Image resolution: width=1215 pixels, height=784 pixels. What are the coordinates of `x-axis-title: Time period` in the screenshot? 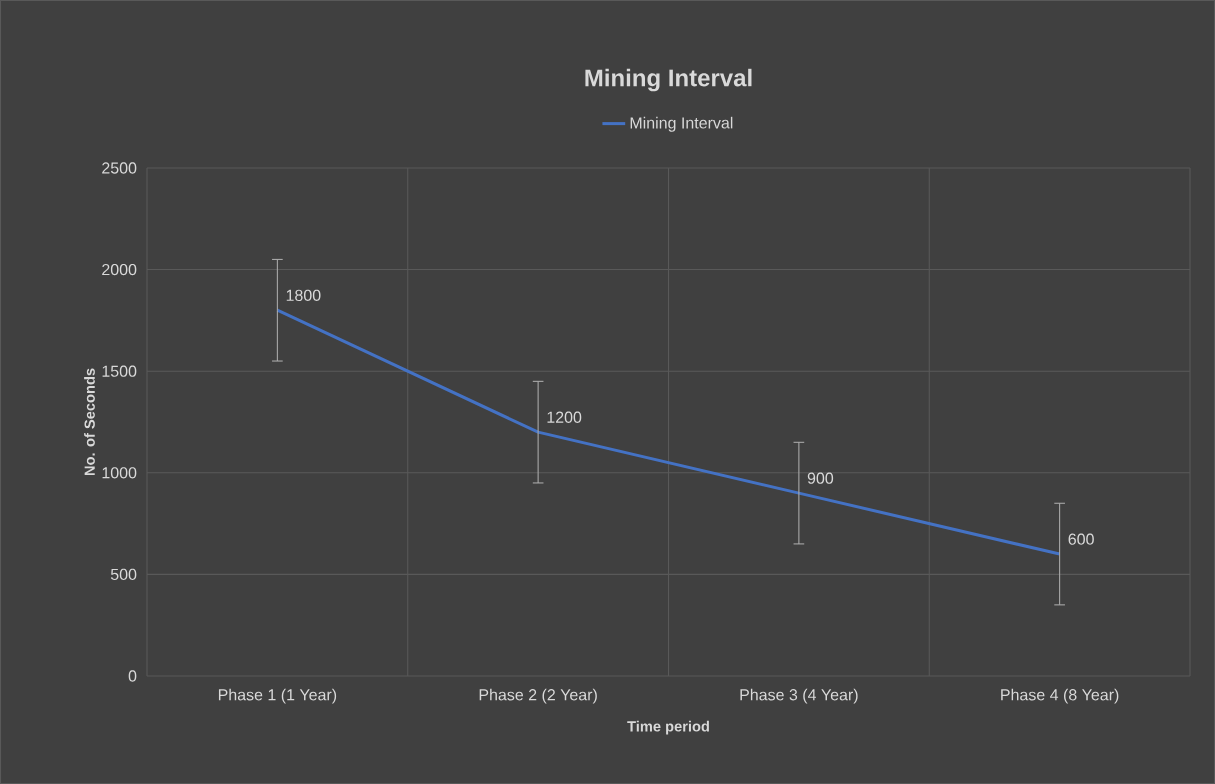 It's located at (668, 727).